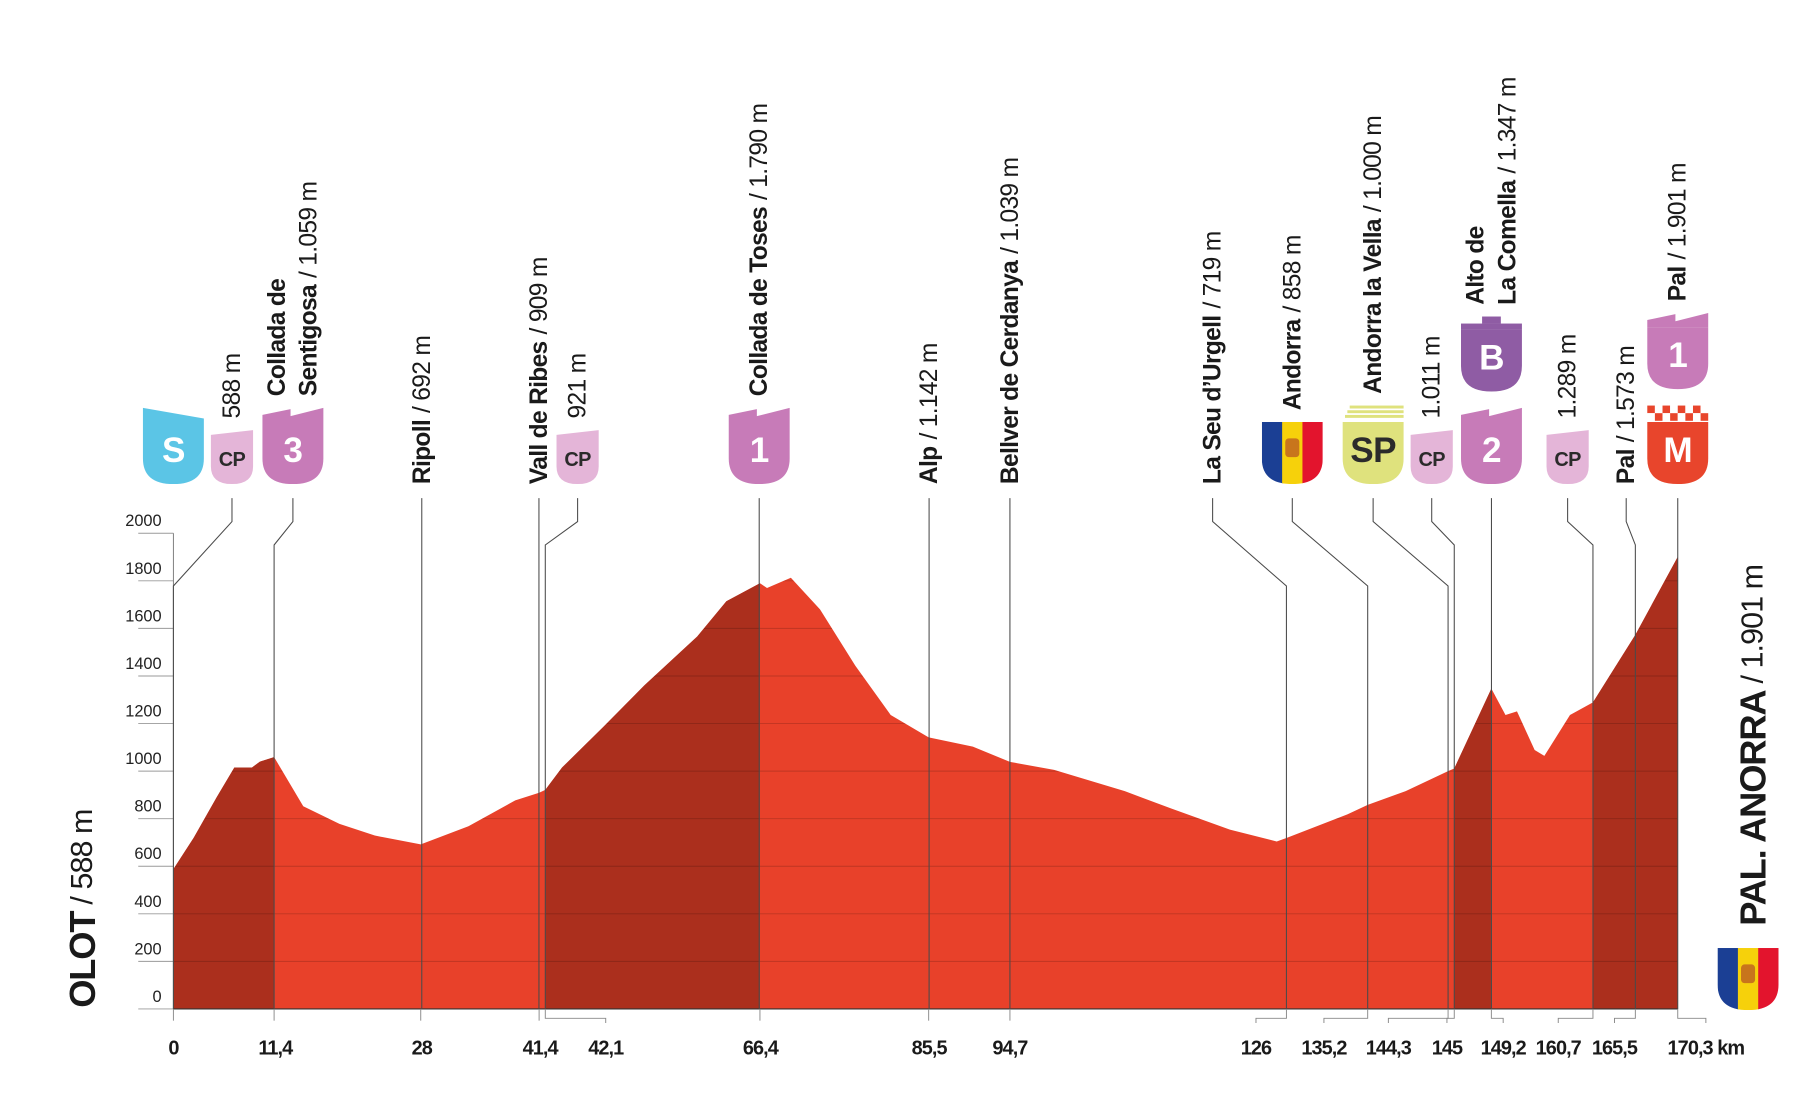 The image size is (1816, 1097). Describe the element at coordinates (147, 854) in the screenshot. I see `y-tick-label: 600` at that location.